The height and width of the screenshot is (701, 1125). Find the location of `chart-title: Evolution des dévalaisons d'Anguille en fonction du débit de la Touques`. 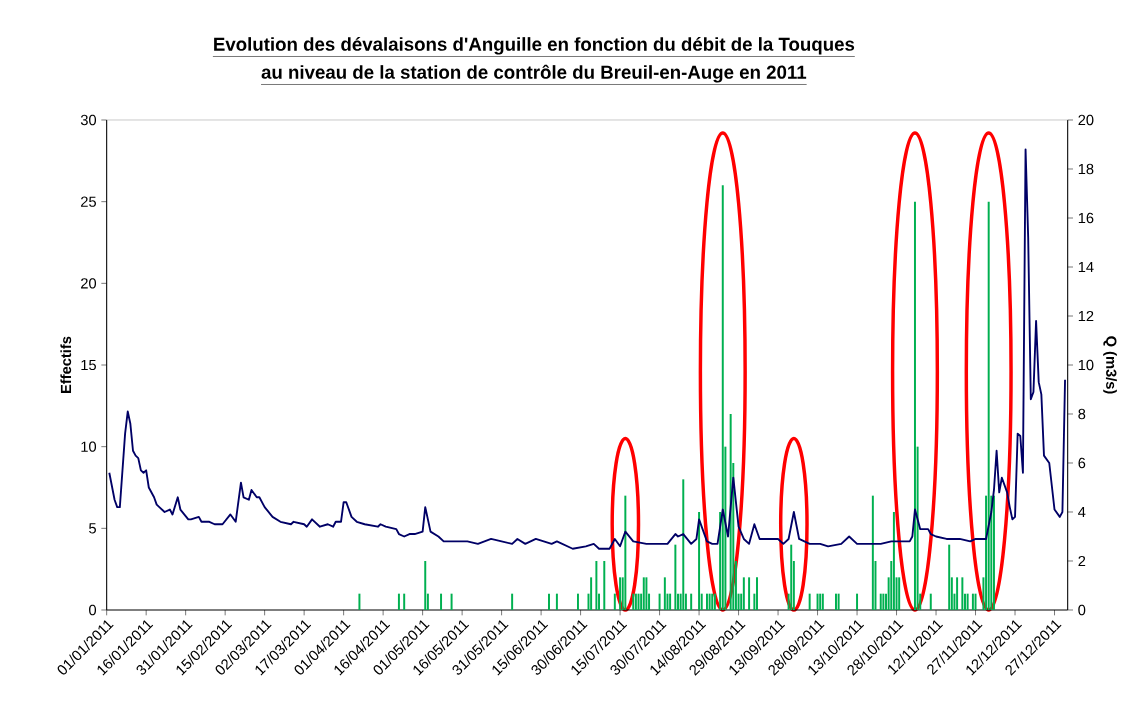

chart-title: Evolution des dévalaisons d'Anguille en fonction du débit de la Touques is located at coordinates (534, 45).